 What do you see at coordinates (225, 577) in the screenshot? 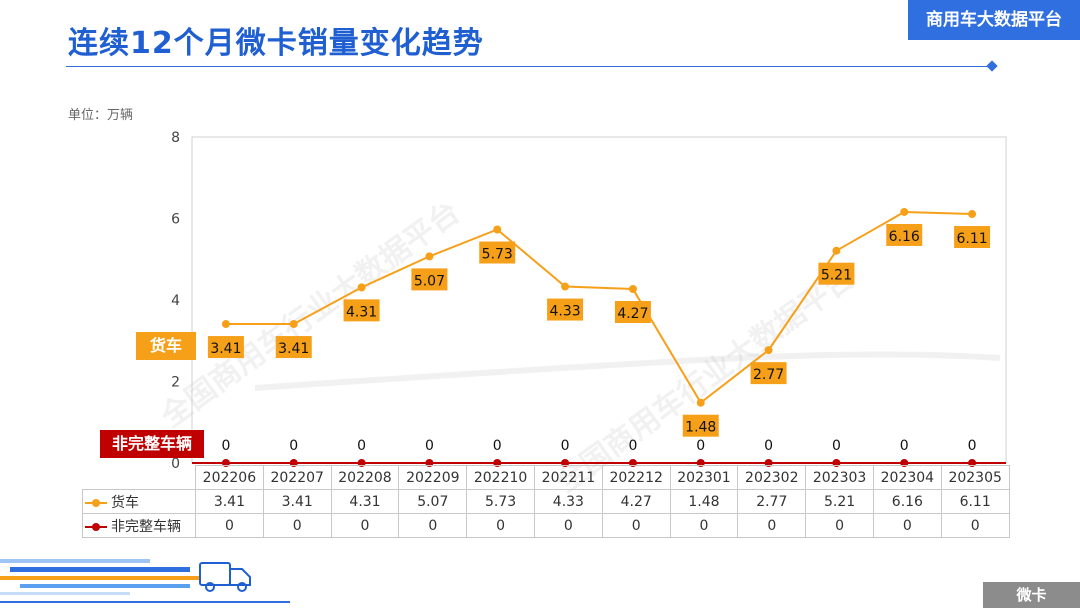
I see `truck-icon` at bounding box center [225, 577].